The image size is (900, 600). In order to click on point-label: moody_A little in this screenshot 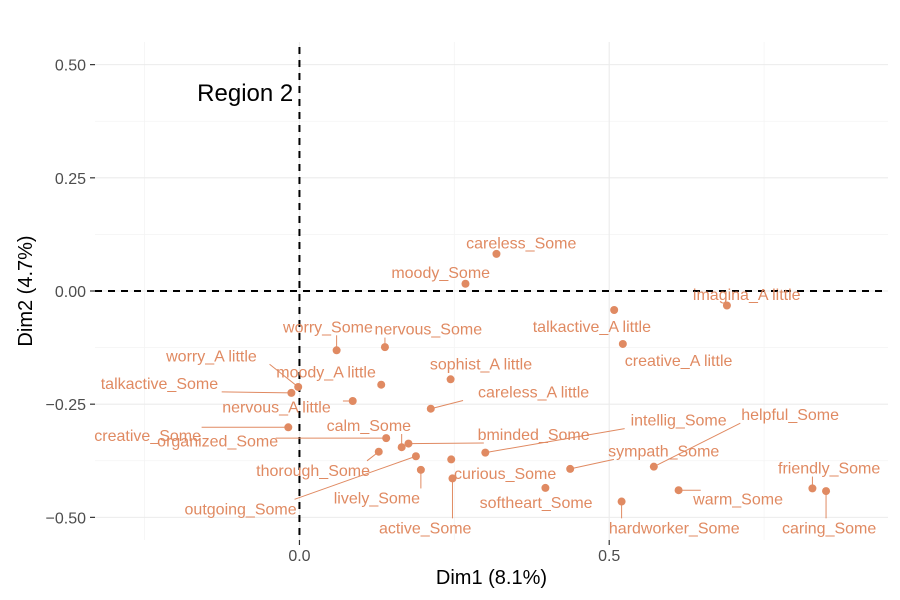, I will do `click(326, 373)`.